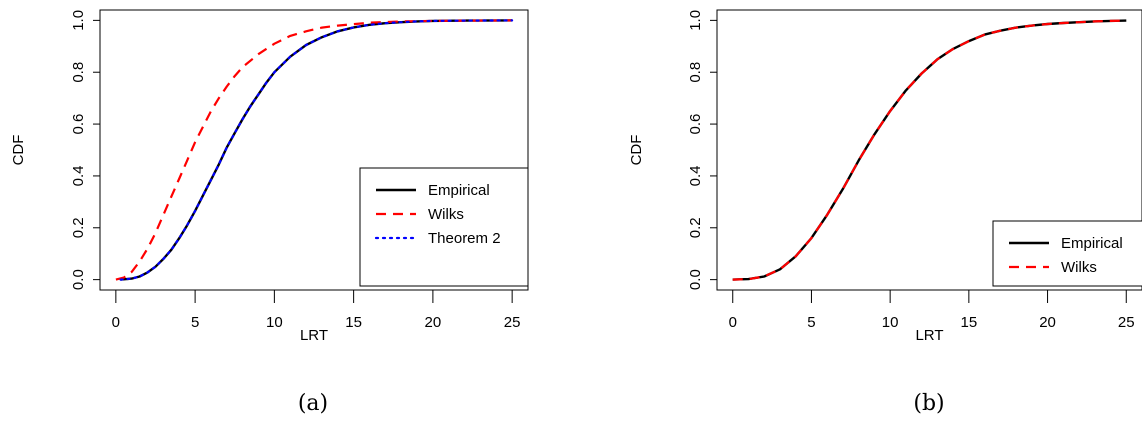 The width and height of the screenshot is (1142, 423). What do you see at coordinates (313, 403) in the screenshot?
I see `panel-caption: (a)` at bounding box center [313, 403].